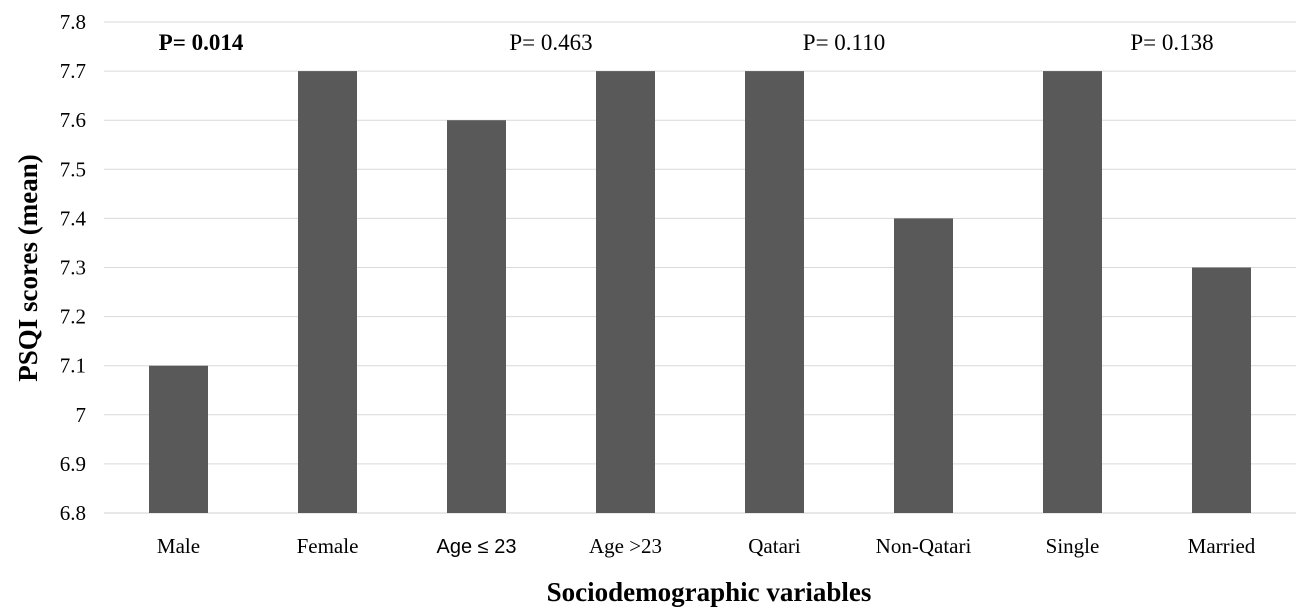 This screenshot has width=1298, height=611. I want to click on p-value-label: P= 0.110, so click(844, 42).